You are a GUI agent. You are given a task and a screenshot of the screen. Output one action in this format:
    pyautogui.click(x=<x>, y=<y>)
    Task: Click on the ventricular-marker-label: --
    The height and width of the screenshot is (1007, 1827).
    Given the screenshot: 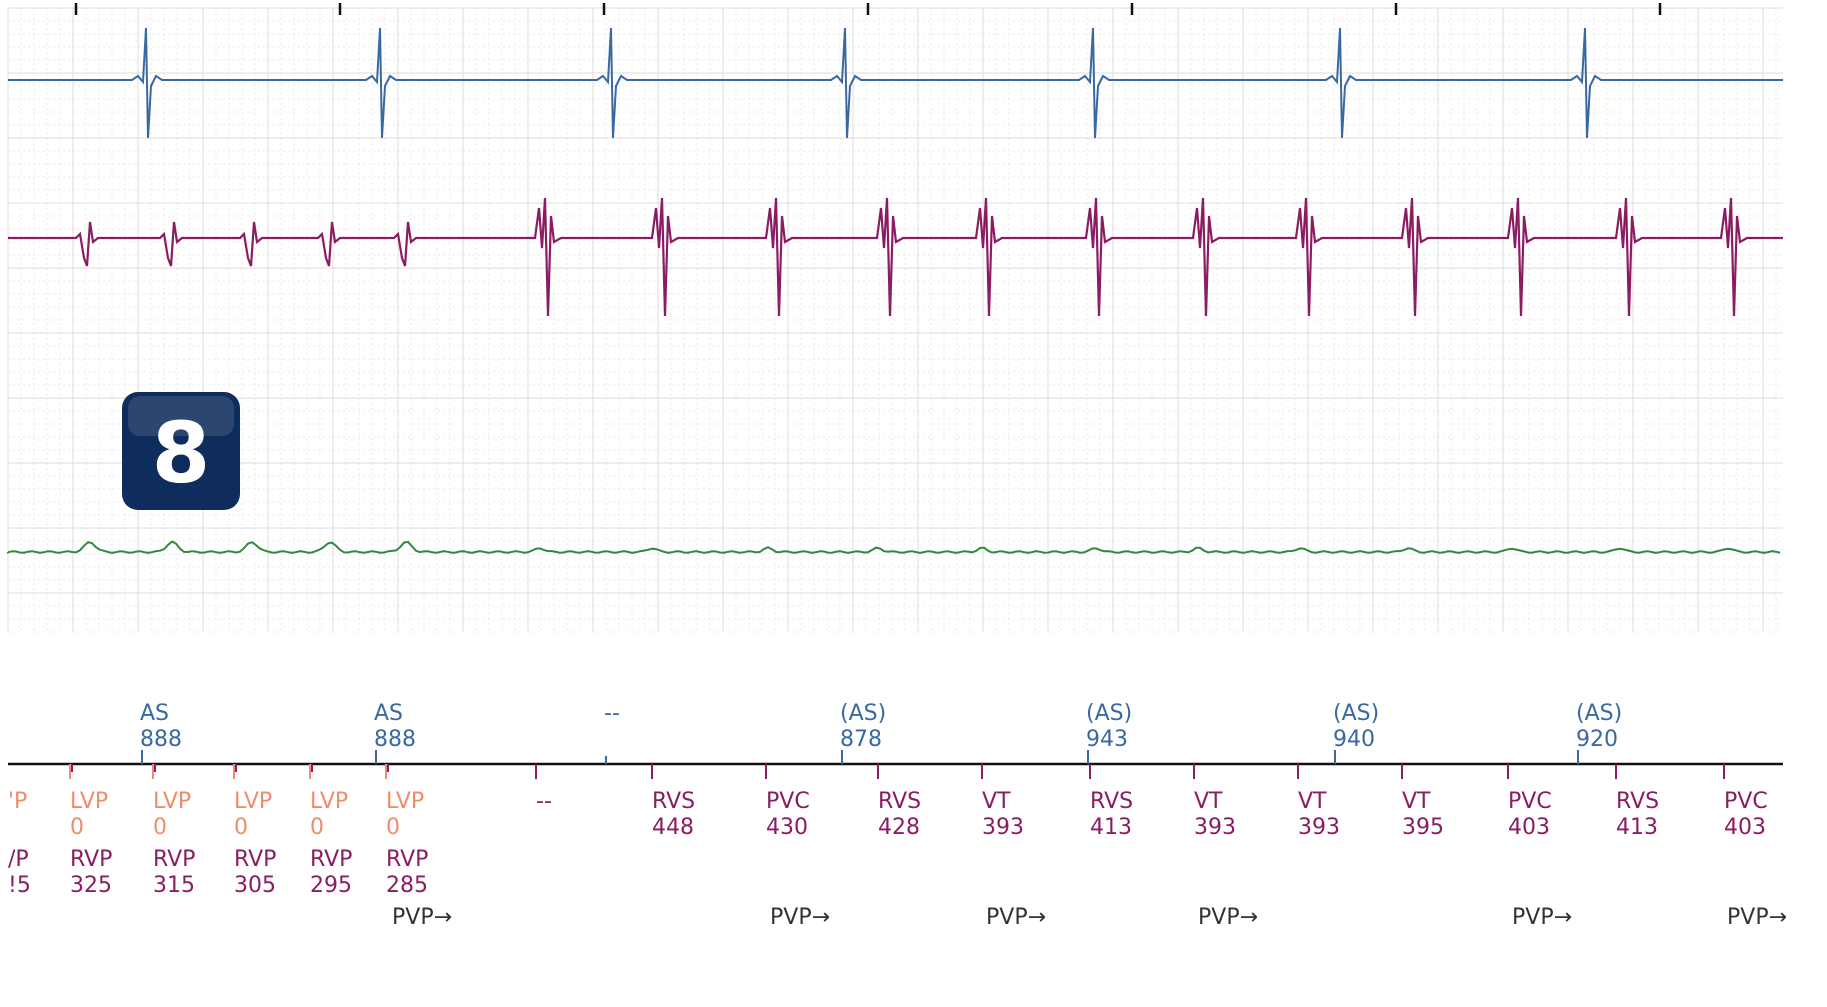 What is the action you would take?
    pyautogui.click(x=544, y=801)
    